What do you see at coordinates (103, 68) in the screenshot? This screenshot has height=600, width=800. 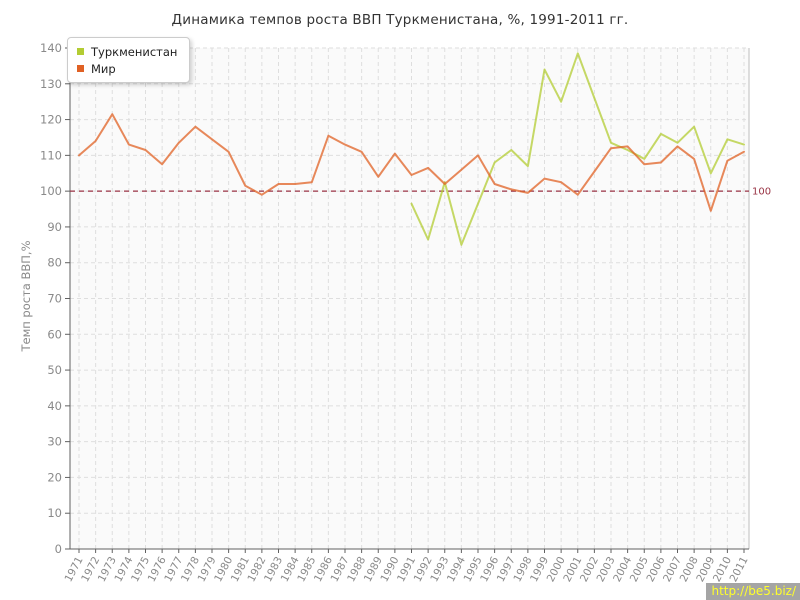 I see `legend-label-mir: Мир` at bounding box center [103, 68].